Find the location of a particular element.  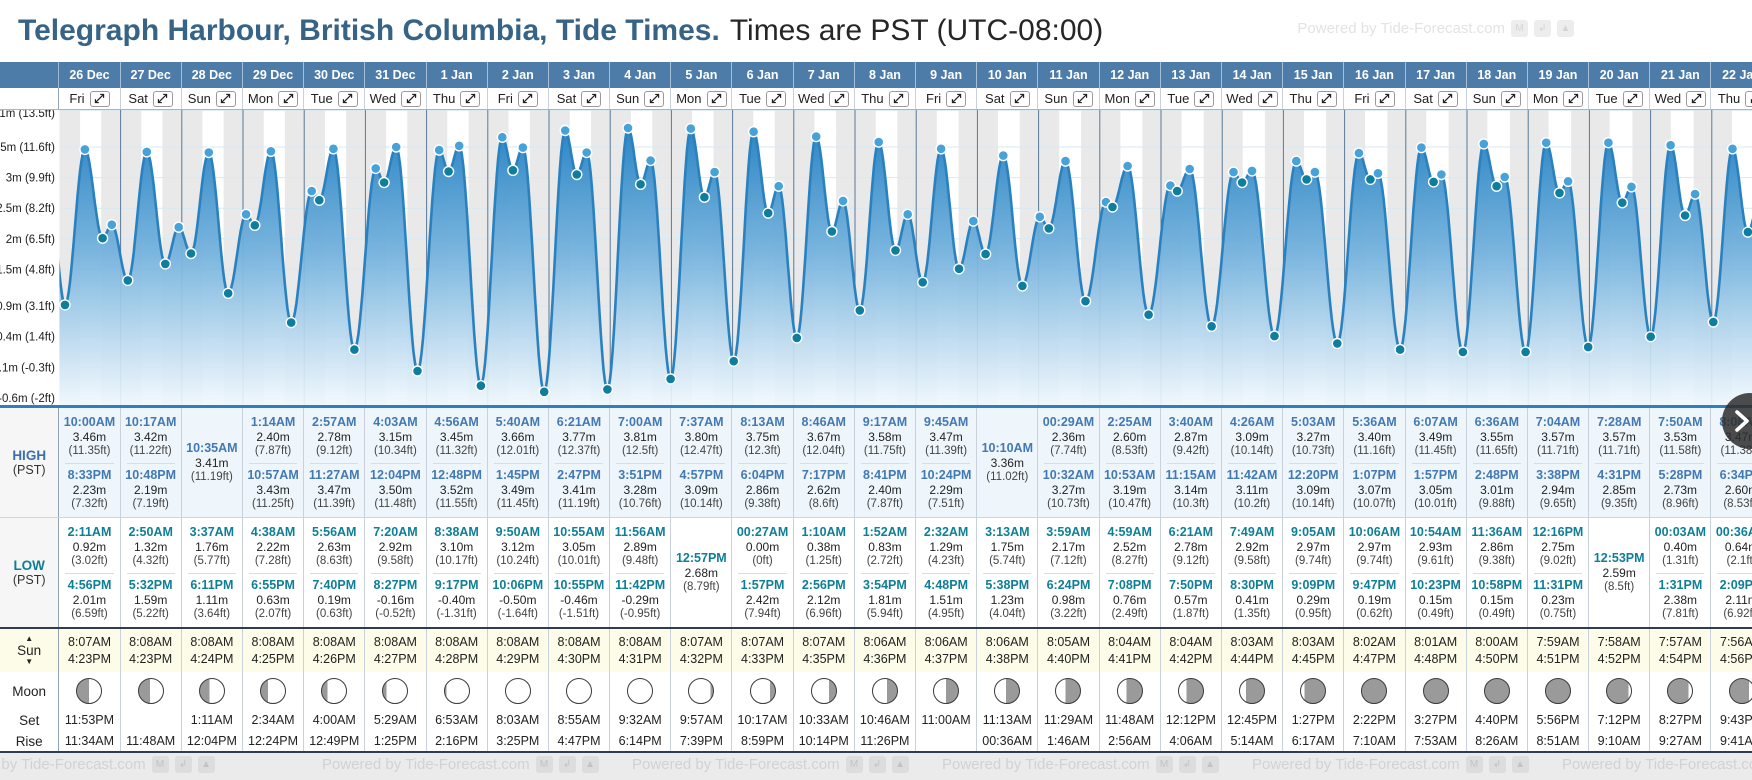

moonset-time: 12:12PM is located at coordinates (1191, 720).